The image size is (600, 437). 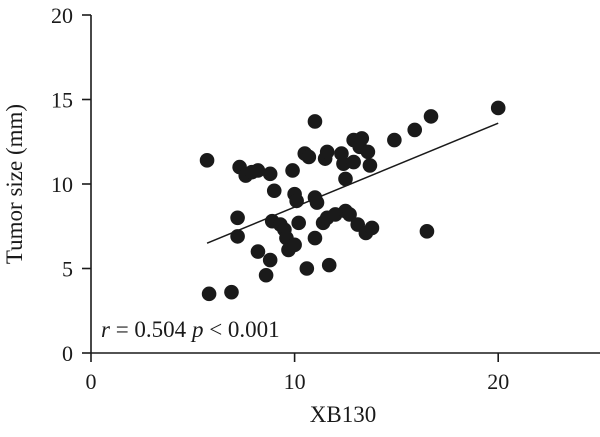 I want to click on correlation-annotation: r = 0.504 p < 0.001, so click(x=190, y=329).